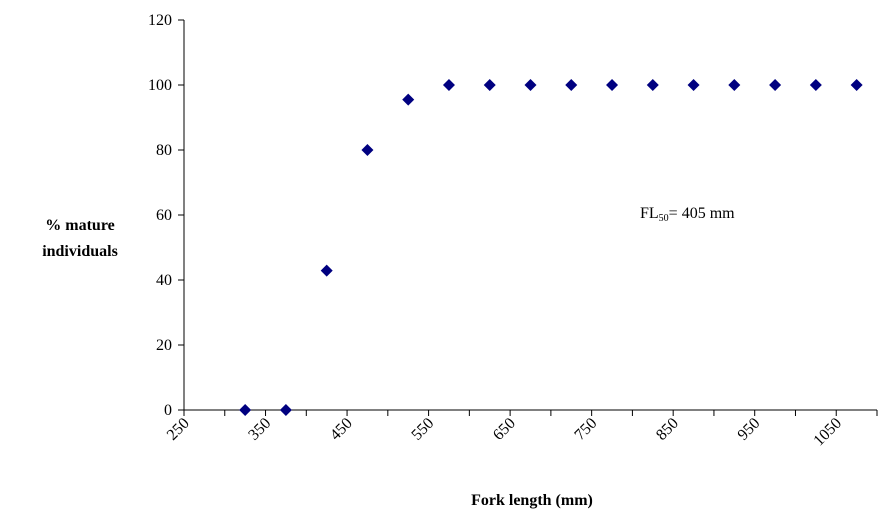 The height and width of the screenshot is (515, 880). I want to click on x-tick-label: 950, so click(749, 429).